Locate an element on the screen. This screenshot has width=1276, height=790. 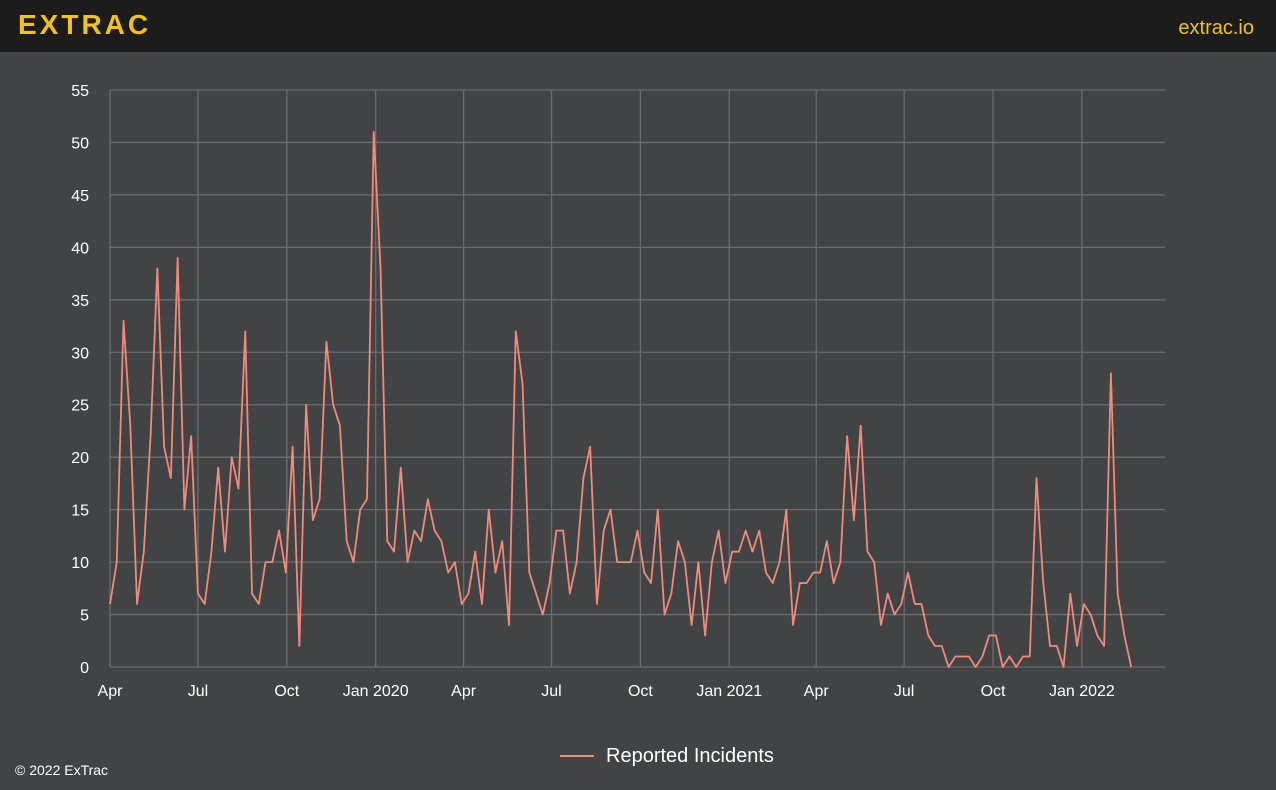
y-tick-label: 0 is located at coordinates (84, 668).